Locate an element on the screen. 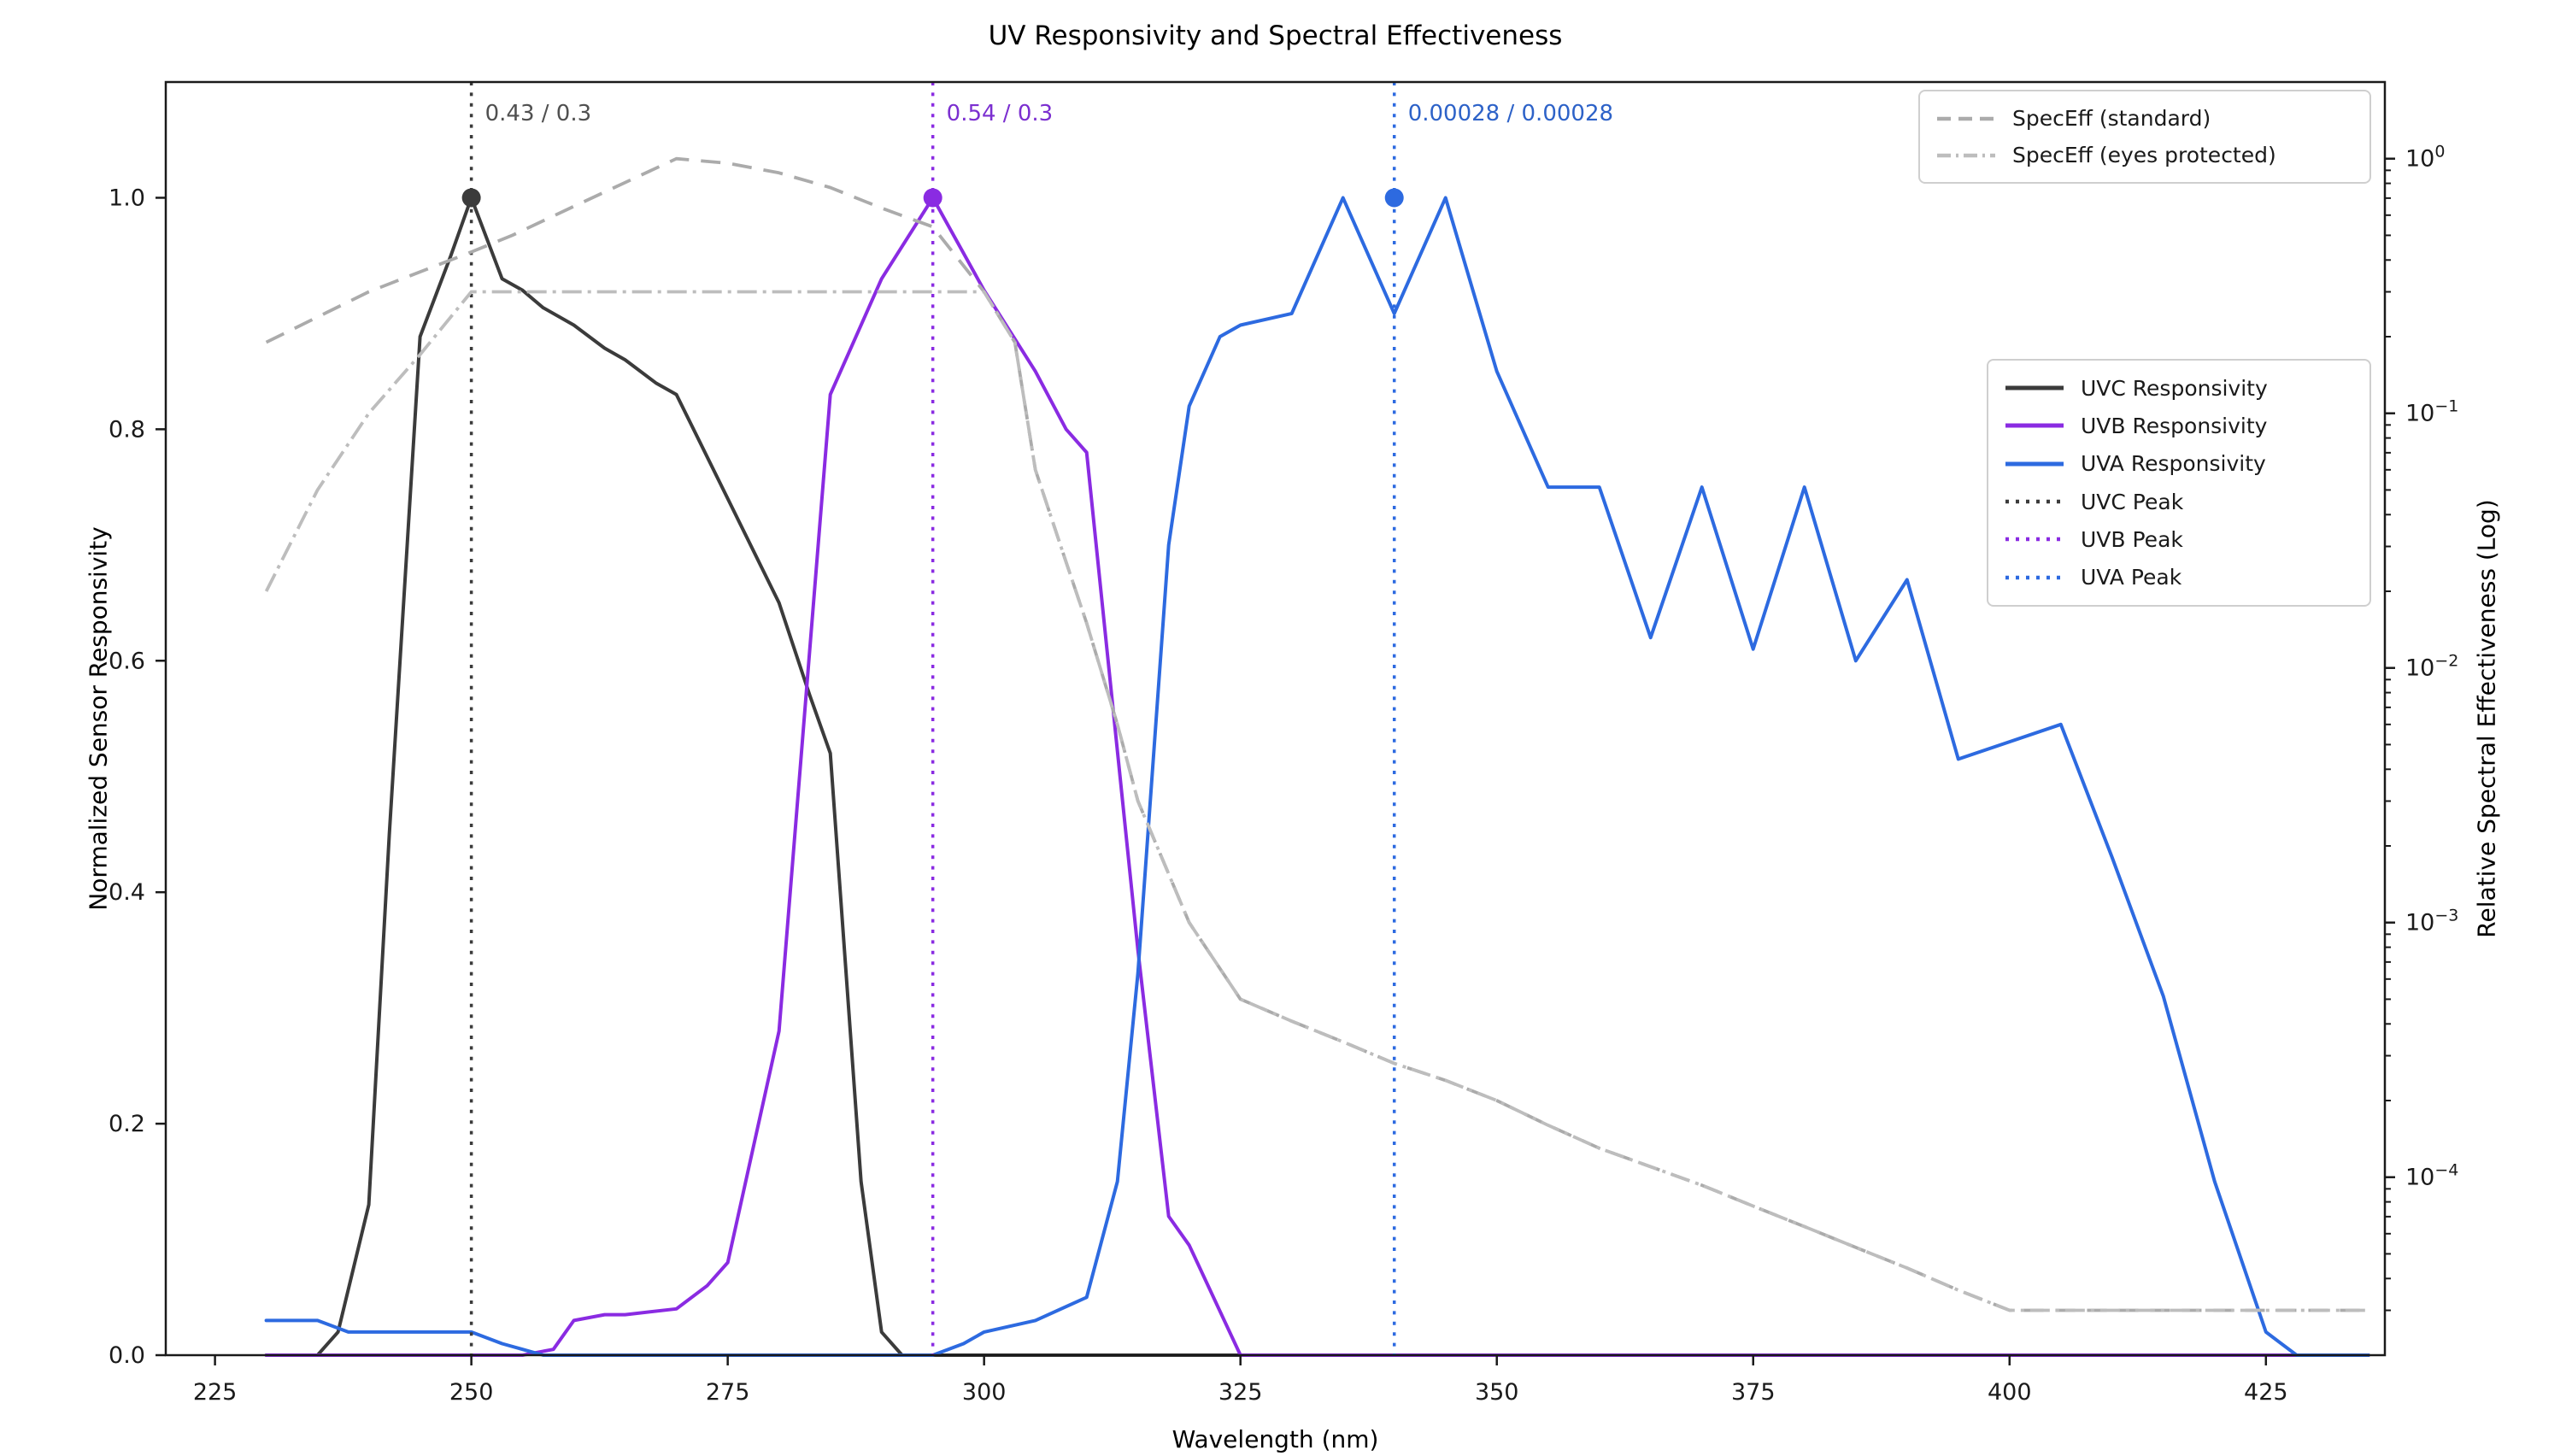  y-right-tick-label-1e-2: 10⁻² is located at coordinates (2431, 667).